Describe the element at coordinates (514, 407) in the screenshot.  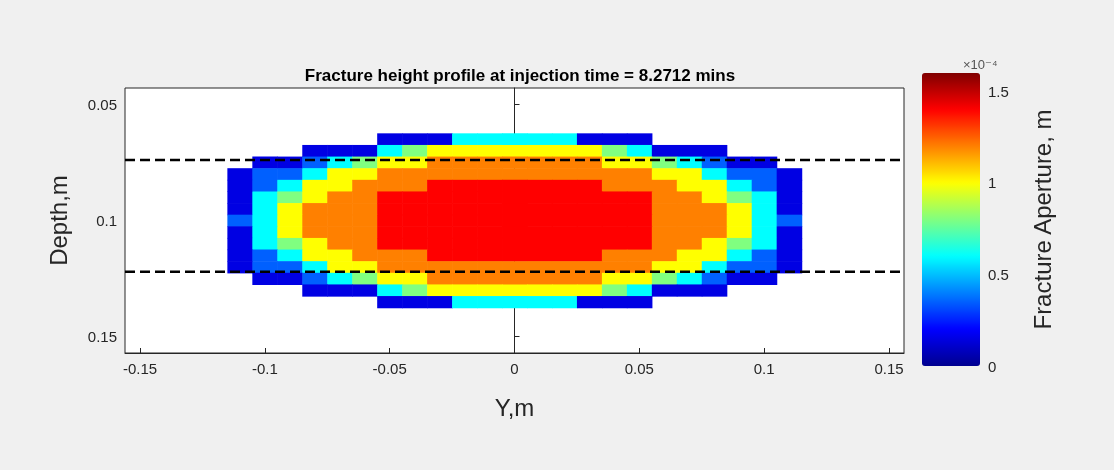
I see `x-axis-title: Y,m` at that location.